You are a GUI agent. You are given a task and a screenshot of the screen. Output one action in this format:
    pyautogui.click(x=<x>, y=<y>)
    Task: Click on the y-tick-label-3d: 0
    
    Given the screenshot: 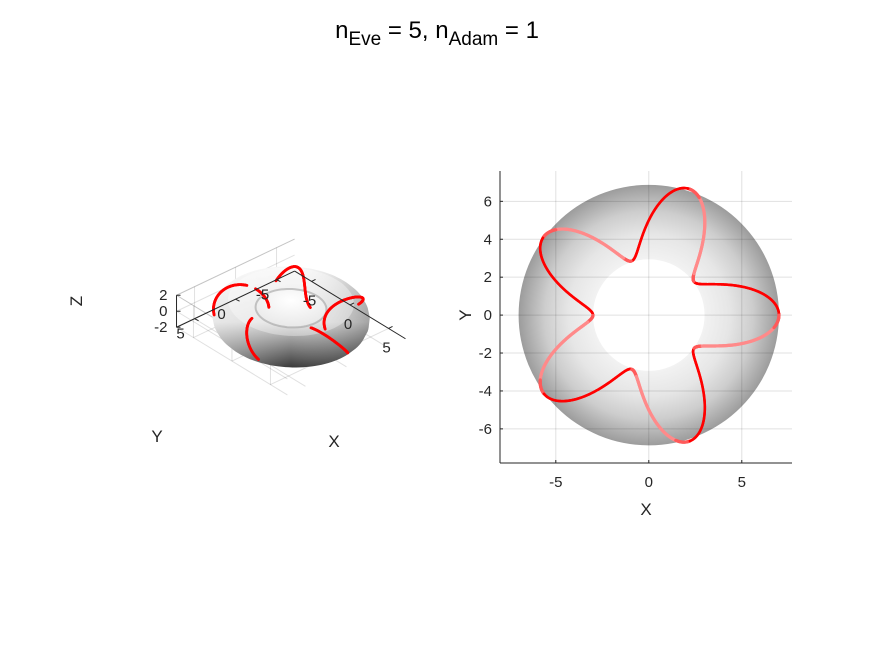 What is the action you would take?
    pyautogui.click(x=221, y=314)
    